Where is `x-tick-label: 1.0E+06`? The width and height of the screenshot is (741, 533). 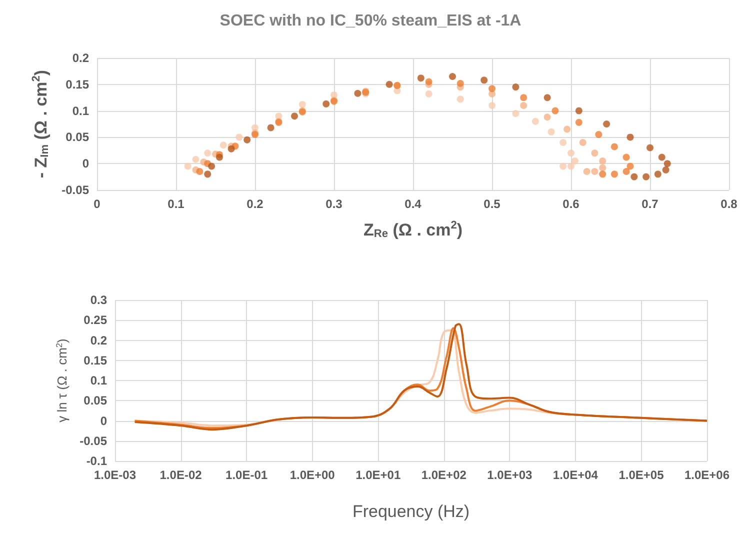 x-tick-label: 1.0E+06 is located at coordinates (707, 475).